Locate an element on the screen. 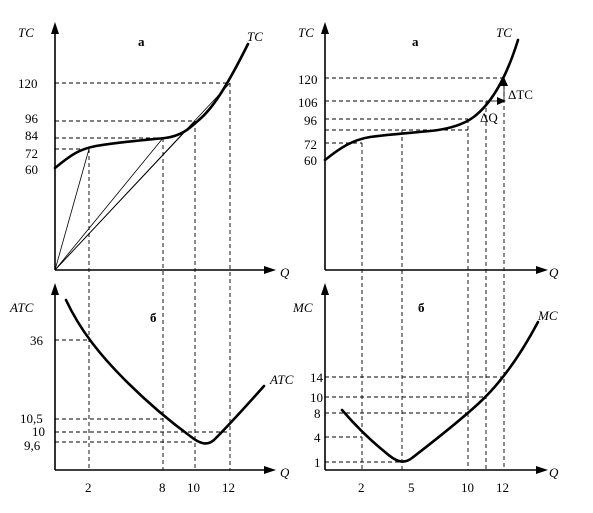 The width and height of the screenshot is (593, 513). p1-ytick-84: 84 is located at coordinates (32, 135).